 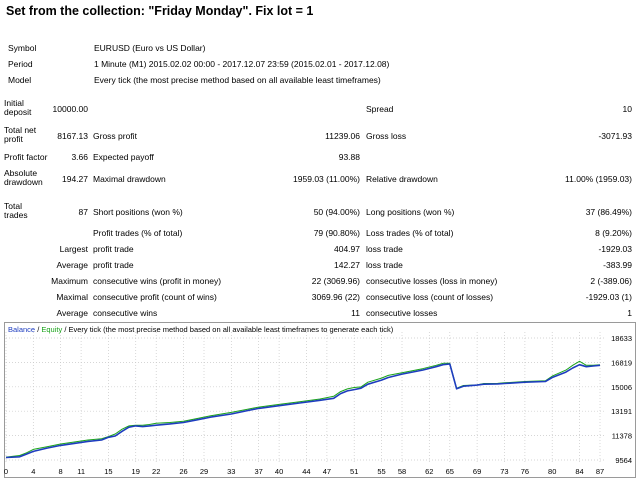 I want to click on legend-equity: Equity, so click(x=52, y=329).